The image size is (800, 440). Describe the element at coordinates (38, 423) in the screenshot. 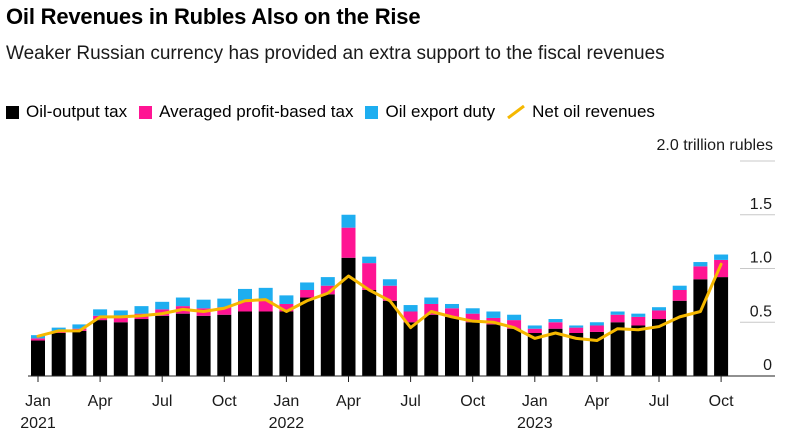

I see `x-tick-year-label: 2021` at that location.